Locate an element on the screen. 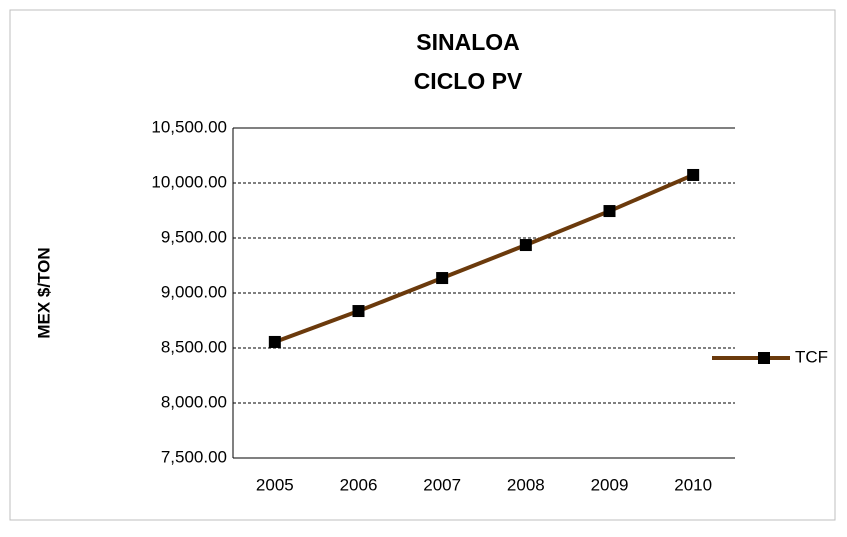 Image resolution: width=847 pixels, height=537 pixels. x-tick-label: 2008 is located at coordinates (526, 484).